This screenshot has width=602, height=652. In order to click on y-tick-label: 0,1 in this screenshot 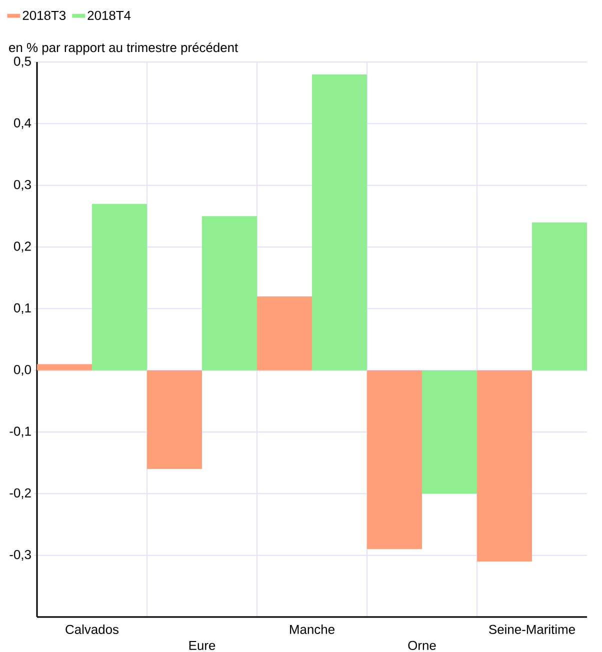, I will do `click(22, 308)`.